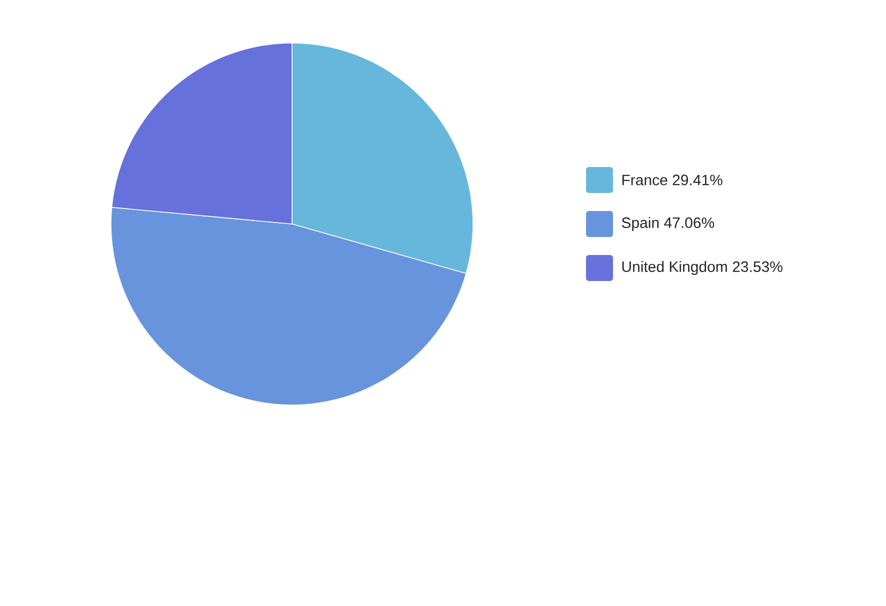  Describe the element at coordinates (645, 180) in the screenshot. I see `legend-label: France` at that location.